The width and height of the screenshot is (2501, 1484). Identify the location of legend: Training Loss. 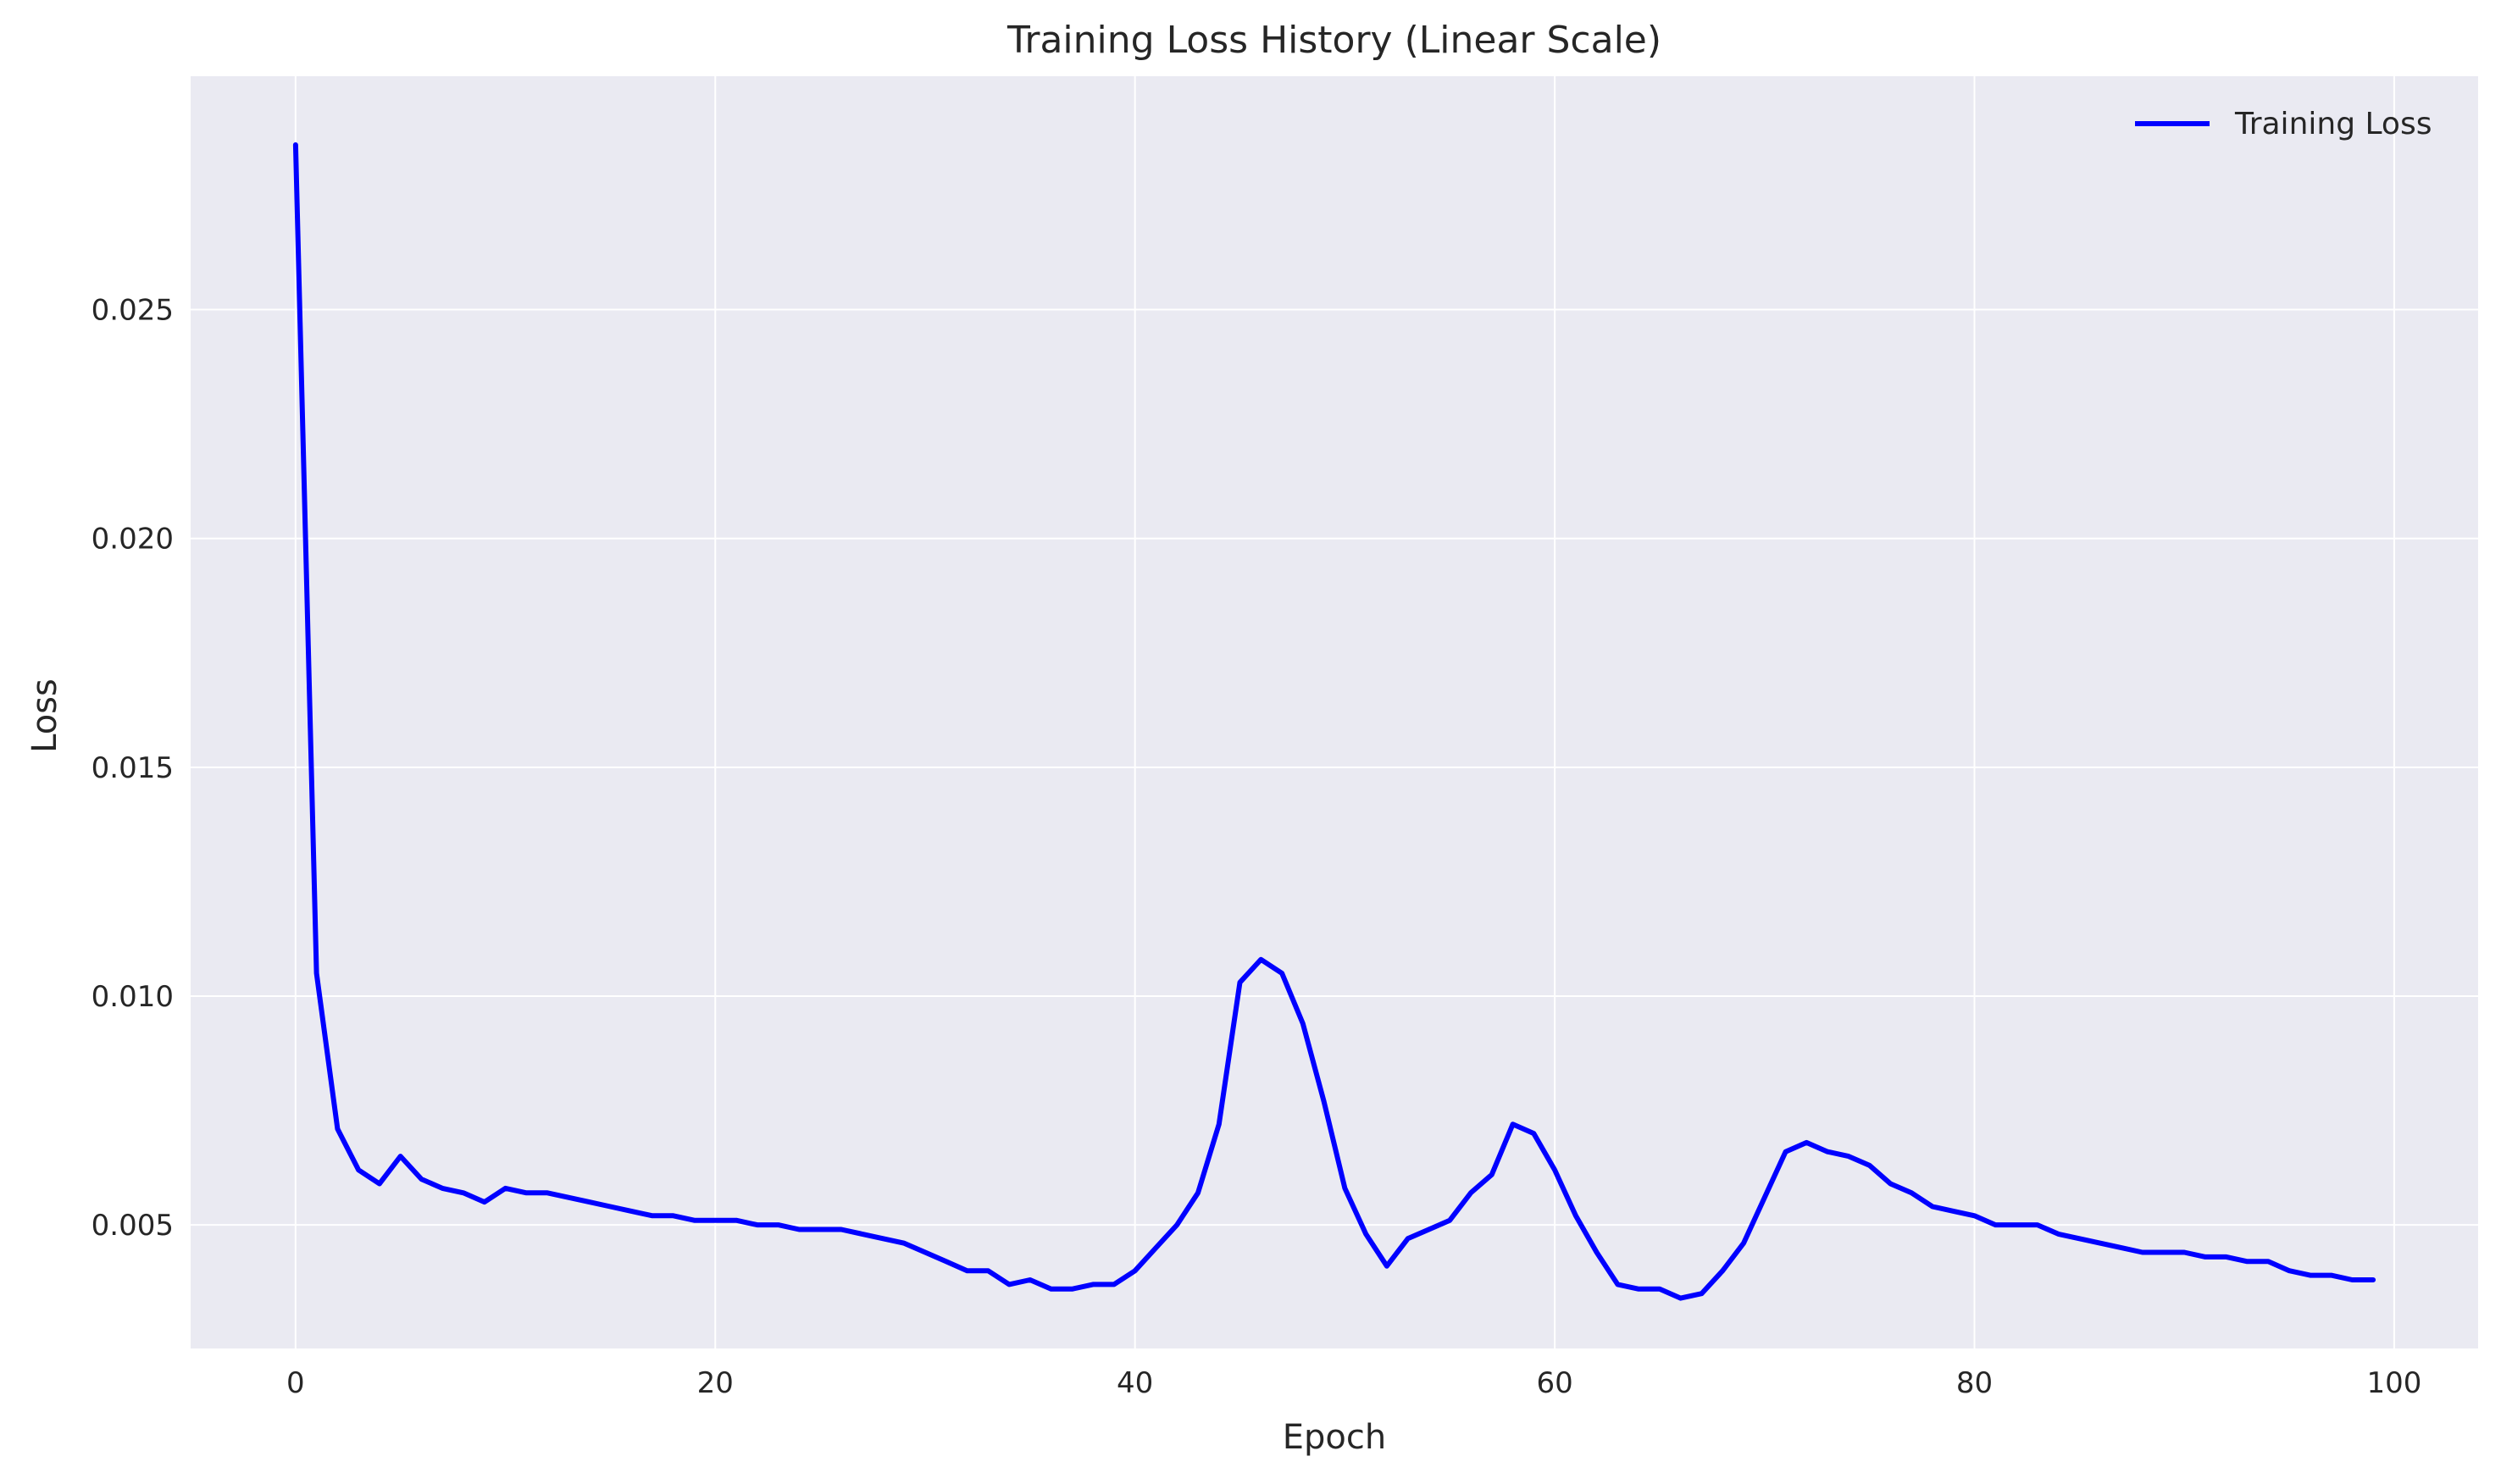
(2283, 124).